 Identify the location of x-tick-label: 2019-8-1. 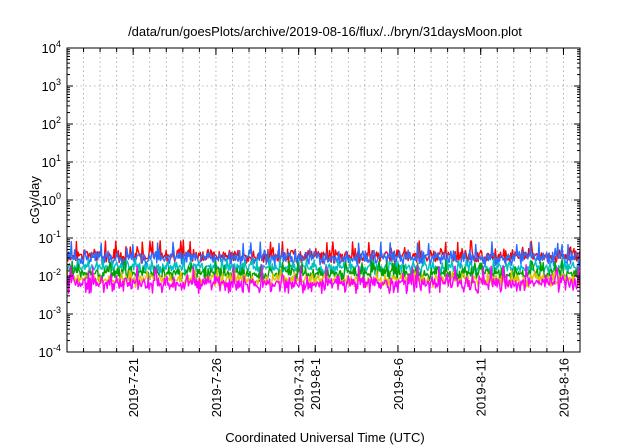
(315, 384).